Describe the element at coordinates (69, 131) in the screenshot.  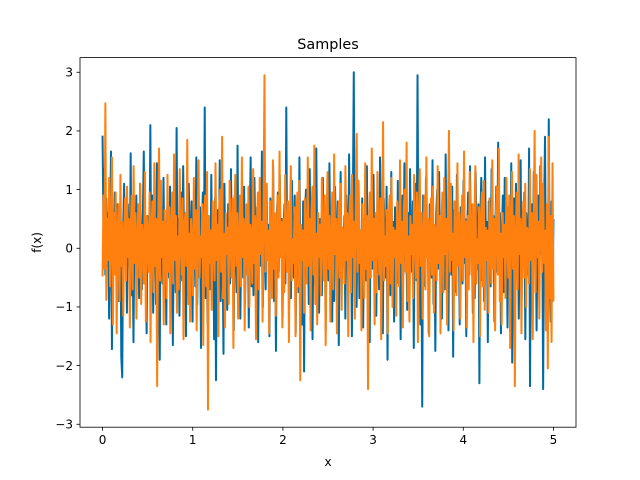
I see `y-tick-label: 2` at that location.